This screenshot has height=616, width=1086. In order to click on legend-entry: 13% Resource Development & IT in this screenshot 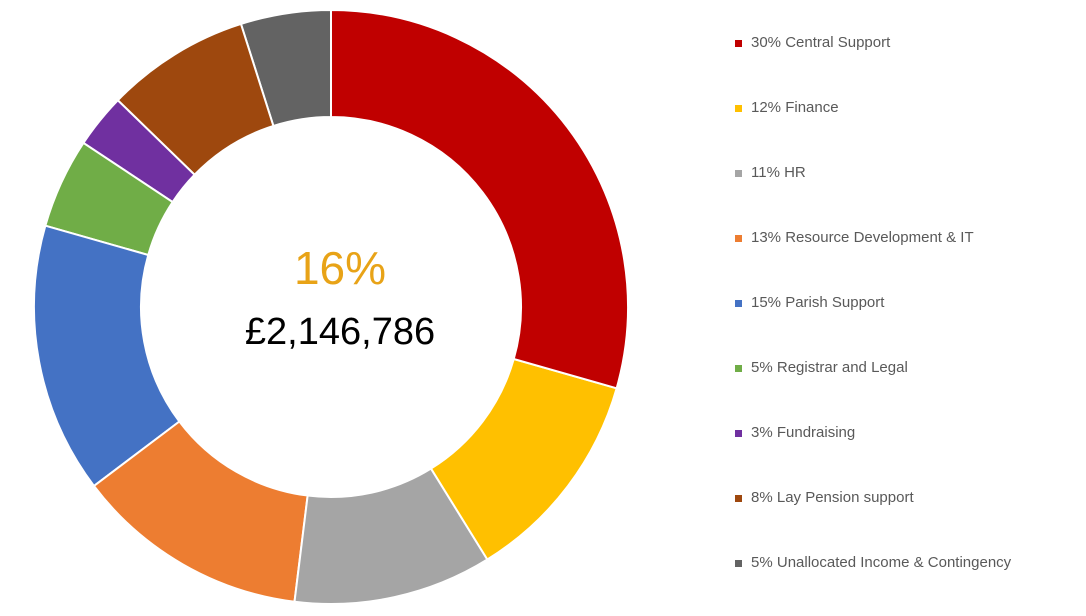, I will do `click(893, 238)`.